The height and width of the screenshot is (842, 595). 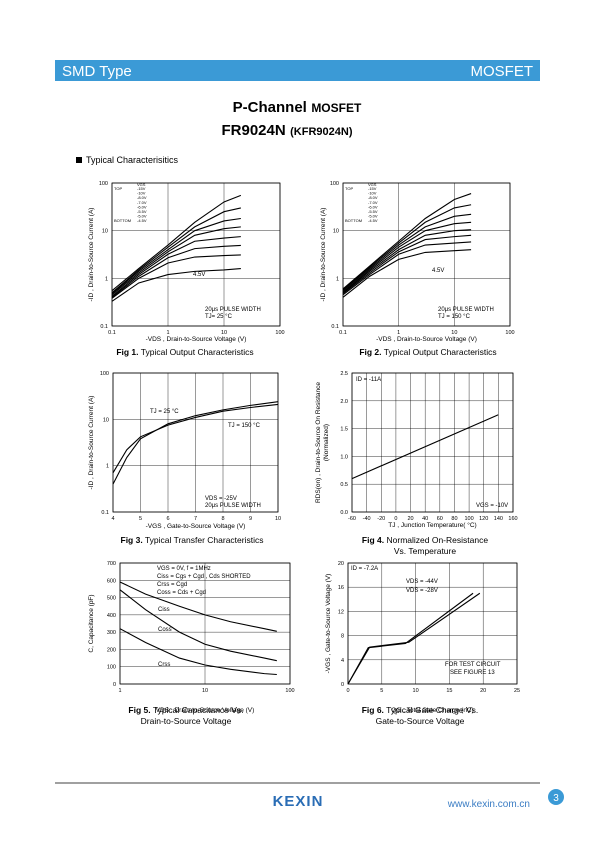 What do you see at coordinates (112, 333) in the screenshot?
I see `x-tick-label: 0.1` at bounding box center [112, 333].